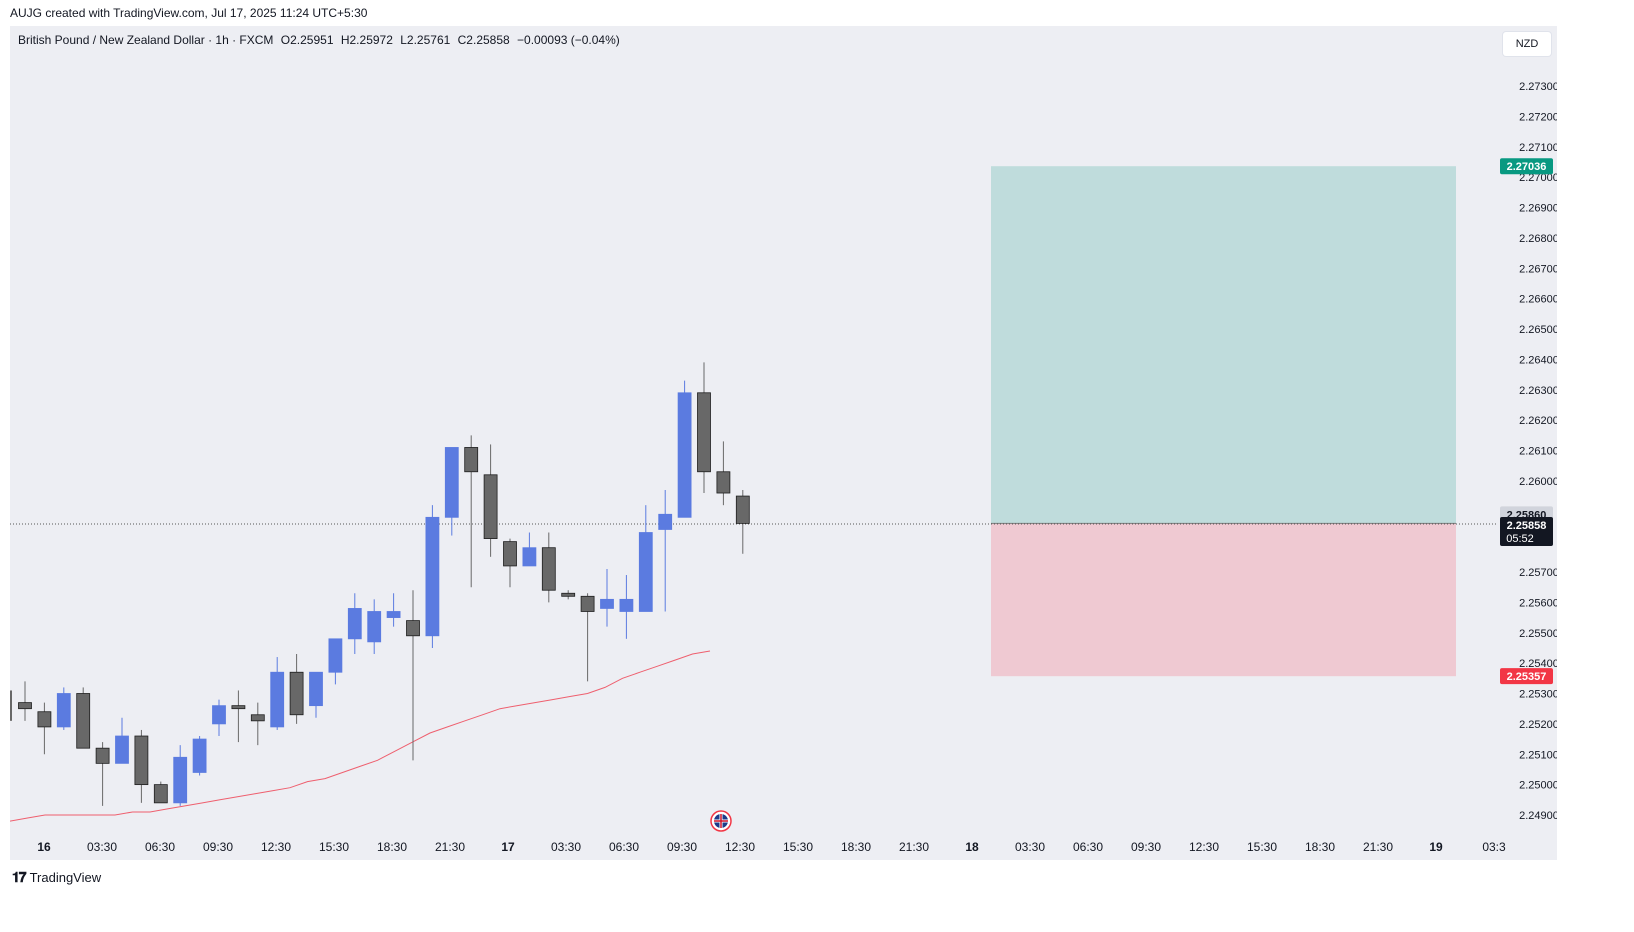  What do you see at coordinates (682, 847) in the screenshot?
I see `time-tick-label: 09:30` at bounding box center [682, 847].